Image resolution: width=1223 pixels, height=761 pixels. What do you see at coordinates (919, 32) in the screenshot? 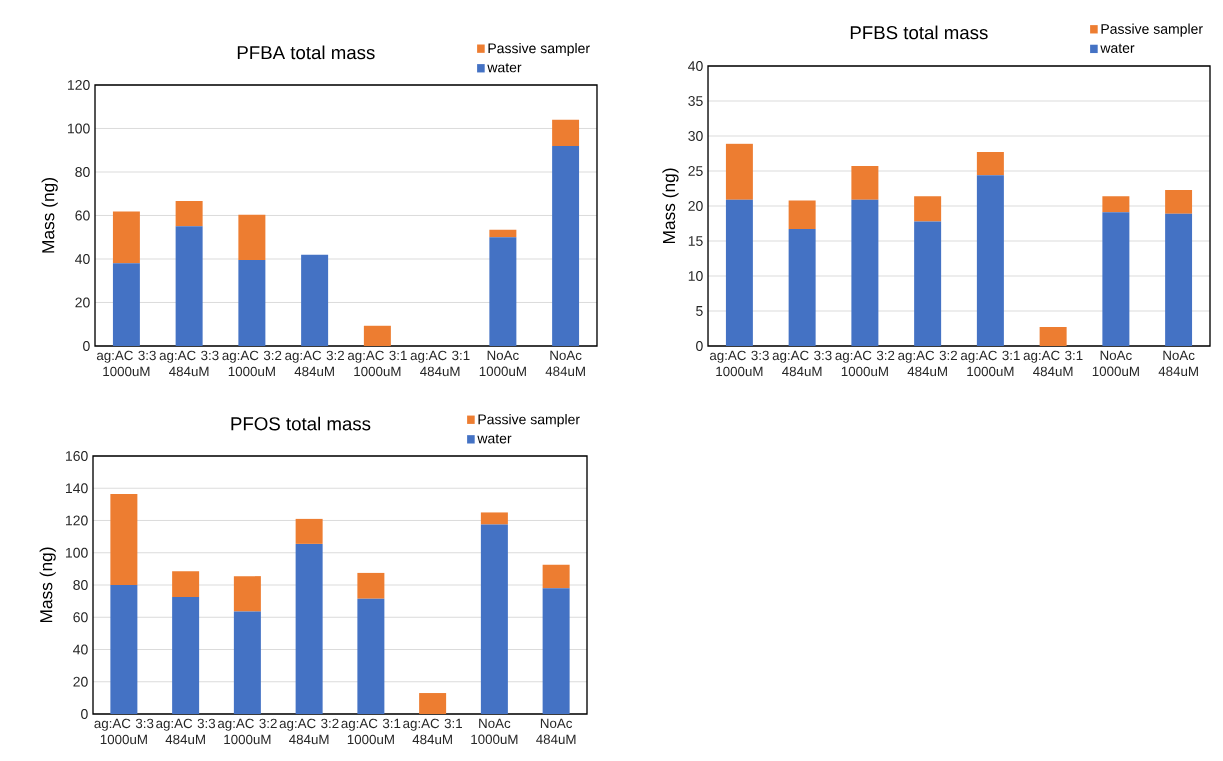
I see `chart-title: PFBS total mass` at bounding box center [919, 32].